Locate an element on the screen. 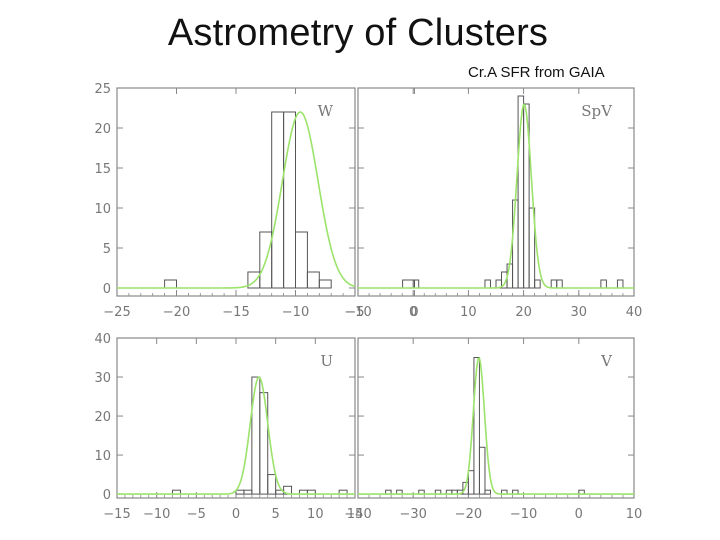 The width and height of the screenshot is (720, 540). histogram-panel-u: −15 −10 −5 0 5 10 15 0 10 20 30 40 U is located at coordinates (228, 427).